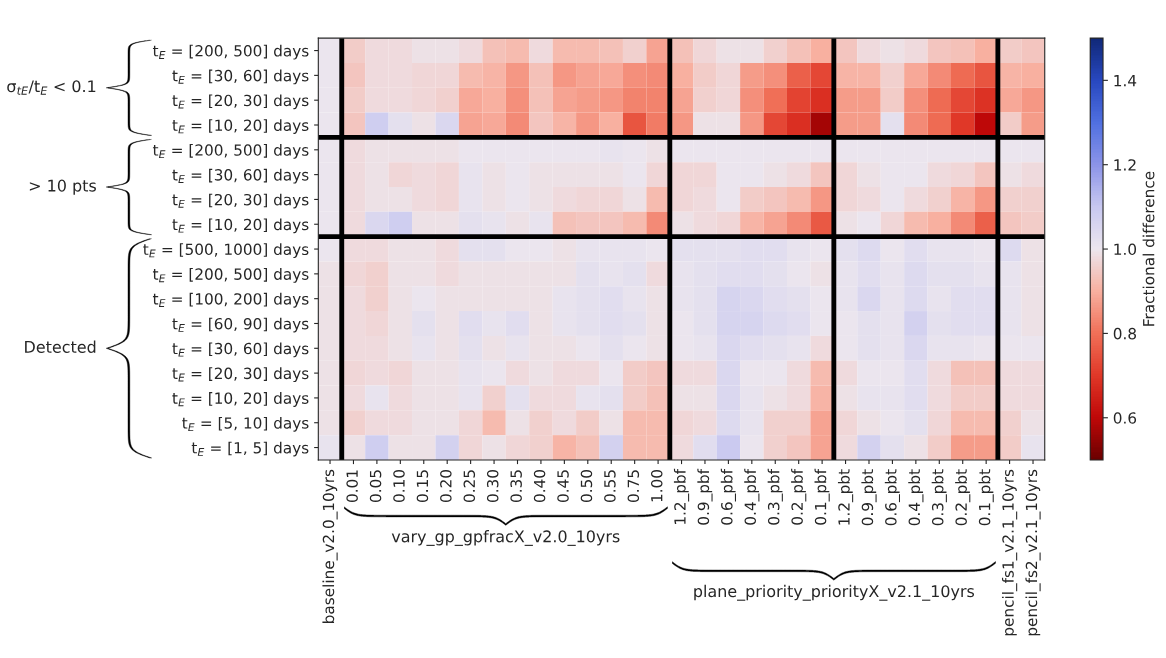  Describe the element at coordinates (1125, 333) in the screenshot. I see `color-bar-label: 0.8` at that location.